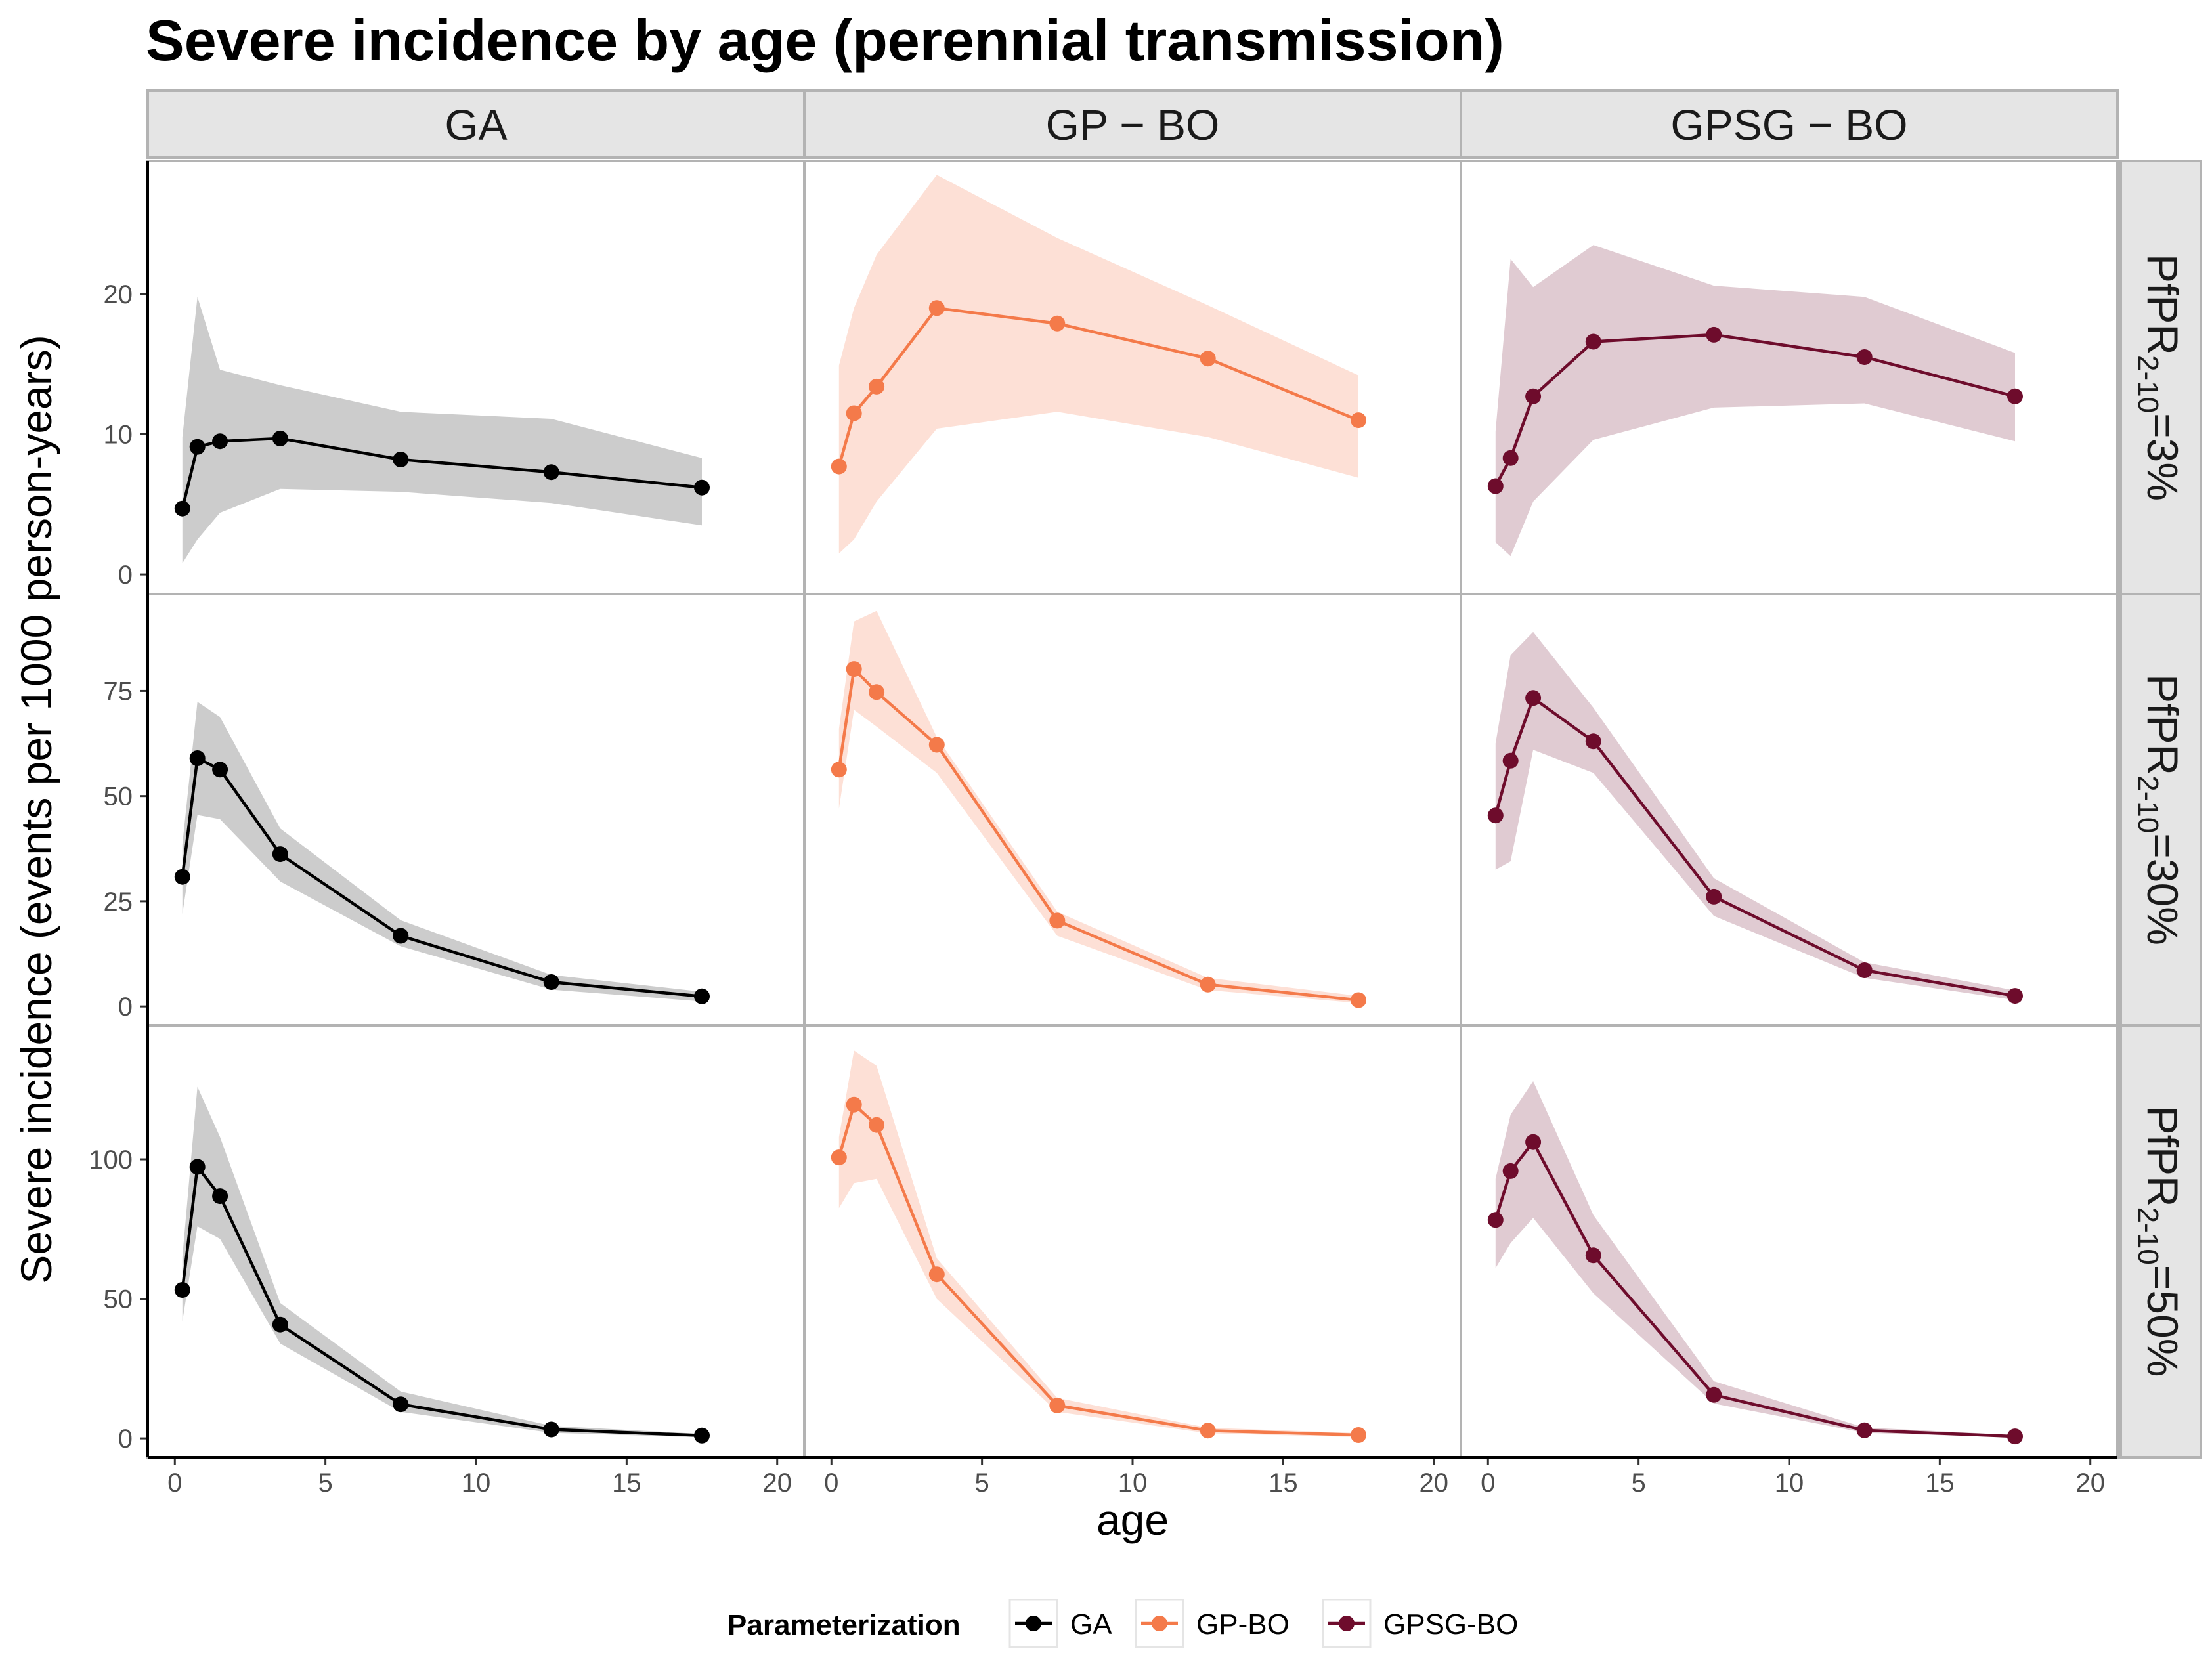  I want to click on x-axis-title: age, so click(1132, 1519).